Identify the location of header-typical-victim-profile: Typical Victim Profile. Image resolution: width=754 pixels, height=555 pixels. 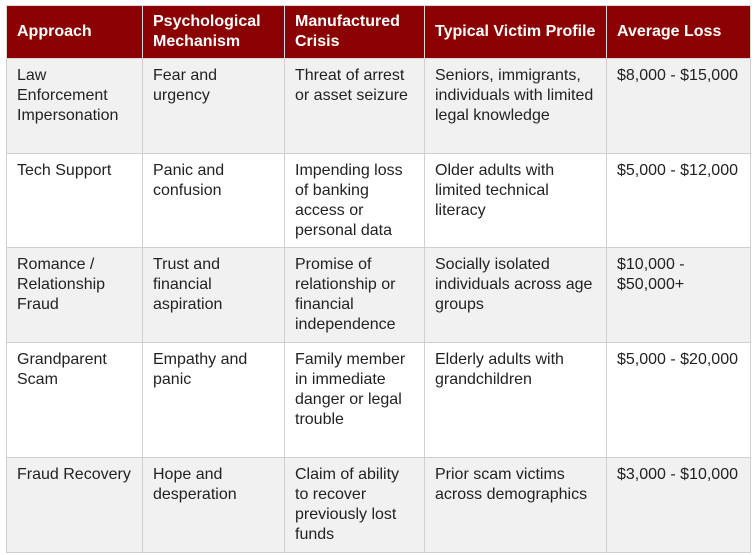
(515, 32).